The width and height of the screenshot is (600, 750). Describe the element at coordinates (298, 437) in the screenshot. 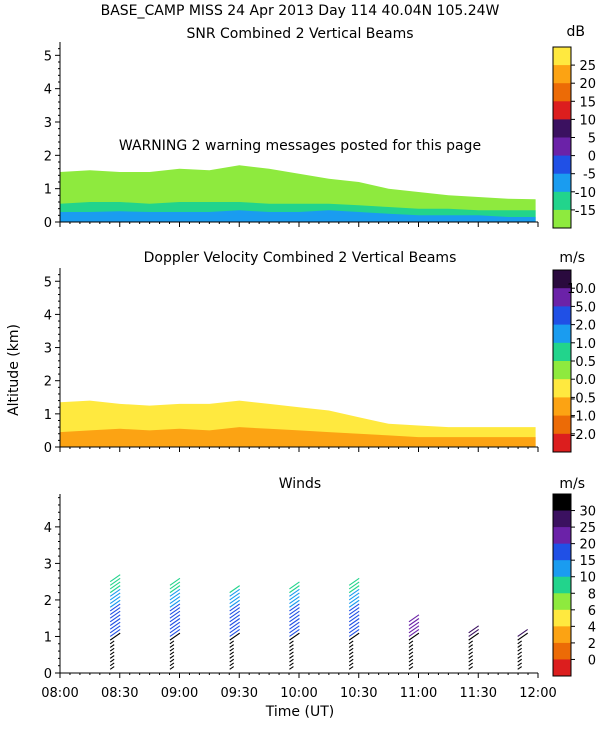

I see `doppler-layer-near-surface` at that location.